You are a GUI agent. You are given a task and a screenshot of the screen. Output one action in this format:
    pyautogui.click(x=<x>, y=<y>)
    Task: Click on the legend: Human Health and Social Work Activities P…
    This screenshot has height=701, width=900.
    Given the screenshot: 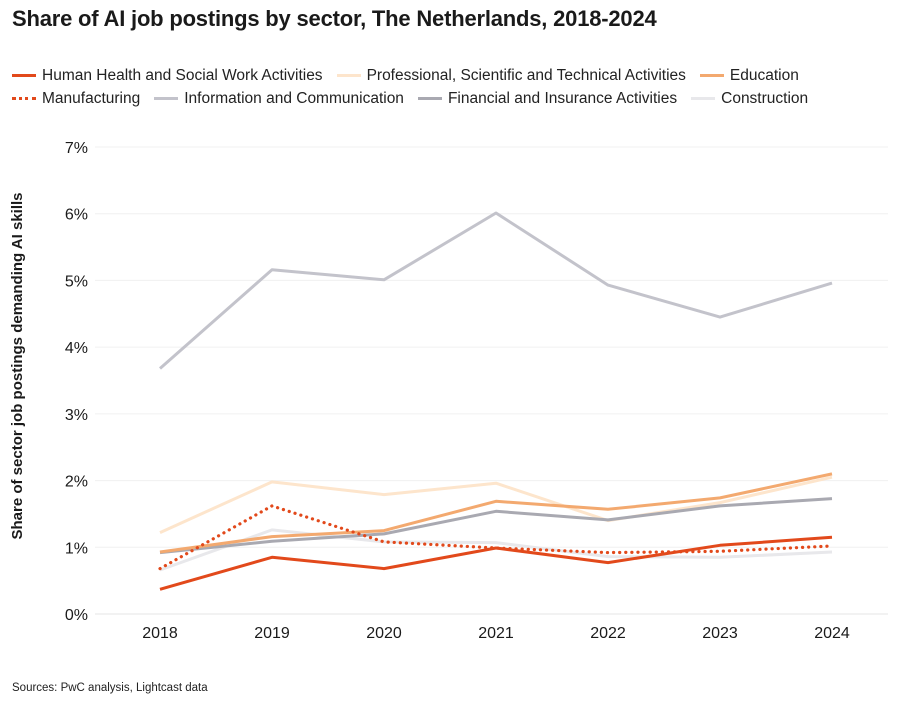 What is the action you would take?
    pyautogui.click(x=452, y=87)
    